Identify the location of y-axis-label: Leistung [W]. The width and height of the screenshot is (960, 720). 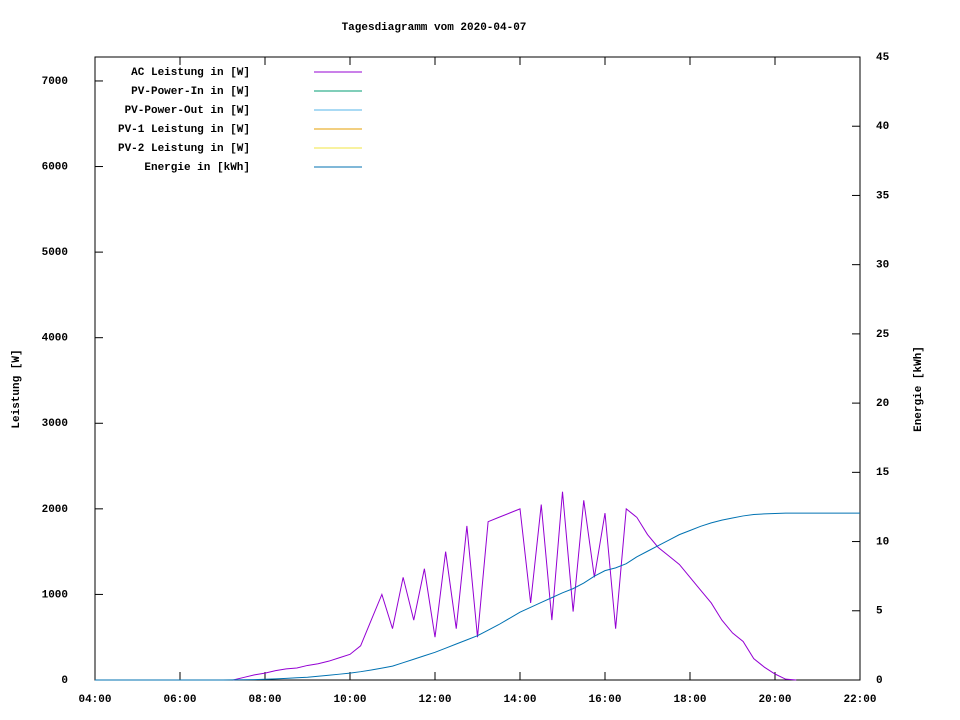
(17, 388).